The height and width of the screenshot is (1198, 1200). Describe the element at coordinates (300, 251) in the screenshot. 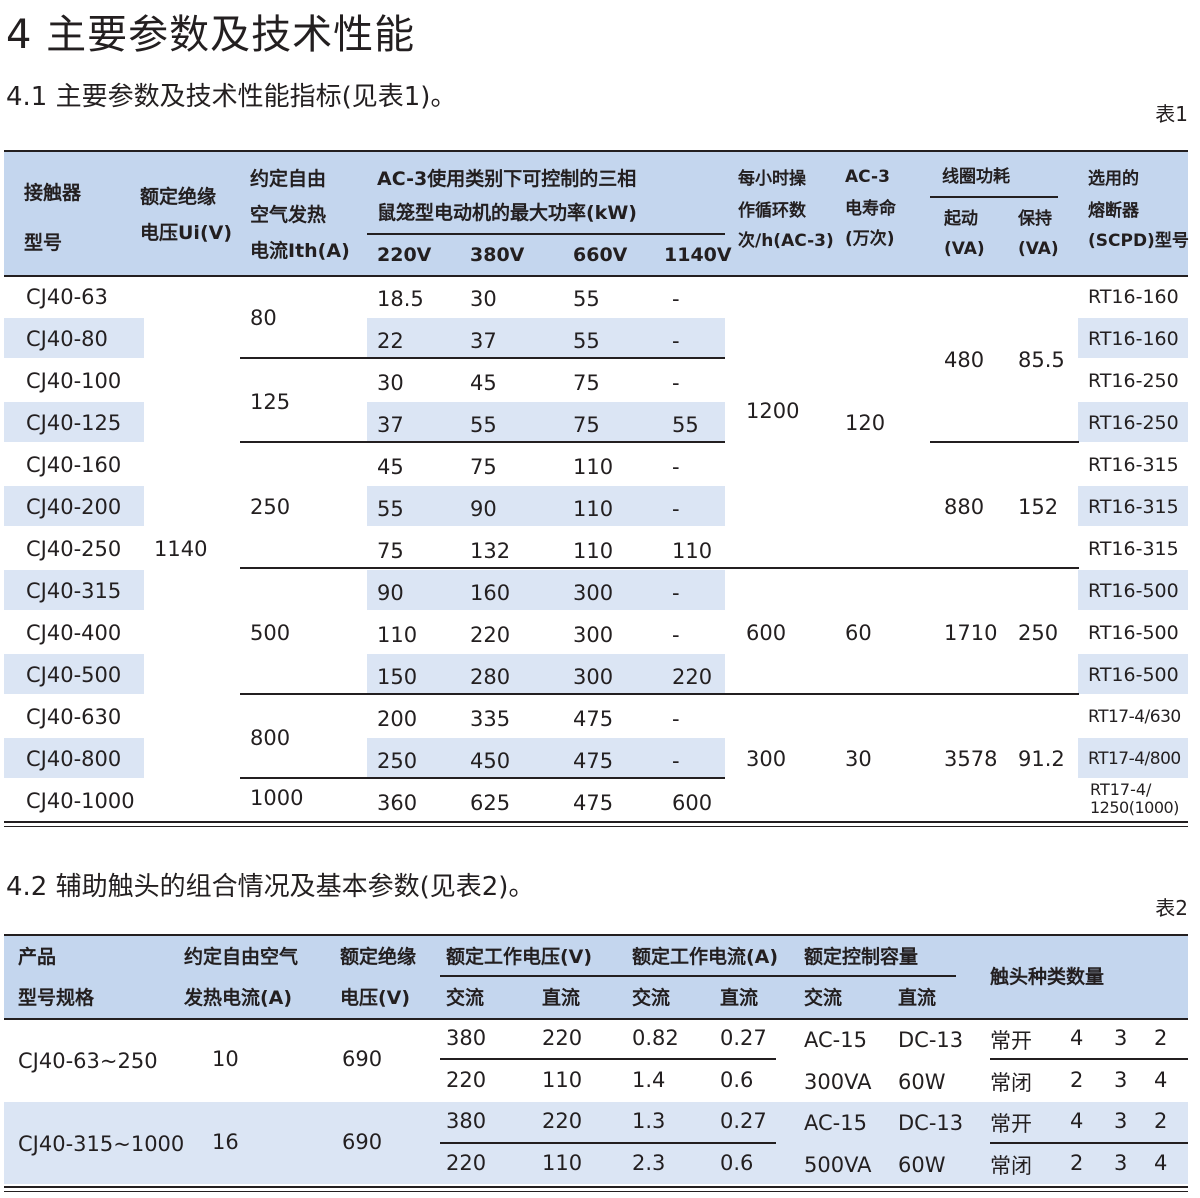

I see `hdr-ith-3: 电流Ith(A)` at that location.